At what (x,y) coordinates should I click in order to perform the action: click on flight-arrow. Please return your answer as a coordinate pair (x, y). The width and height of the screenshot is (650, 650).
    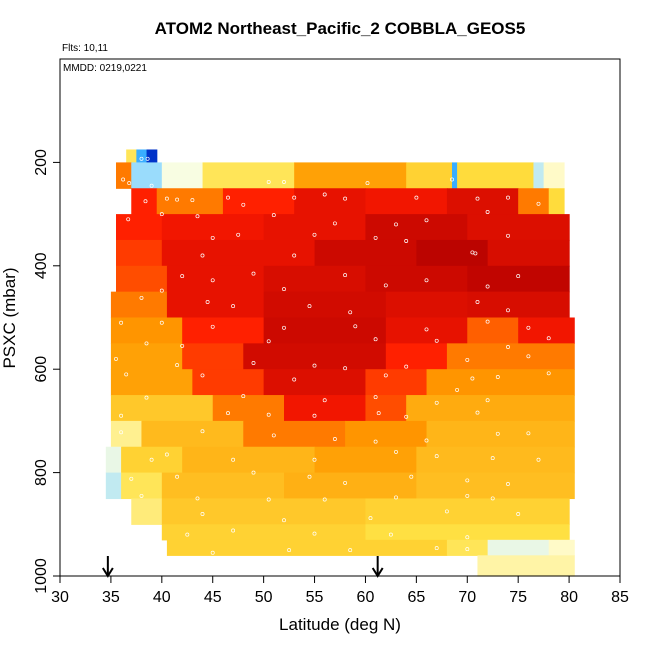
    Looking at the image, I should click on (108, 567).